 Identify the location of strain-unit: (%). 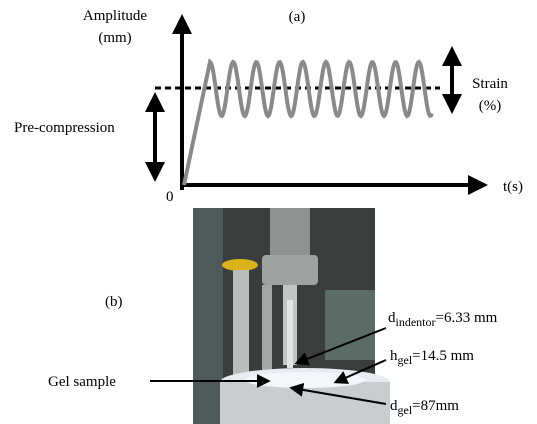
(490, 106).